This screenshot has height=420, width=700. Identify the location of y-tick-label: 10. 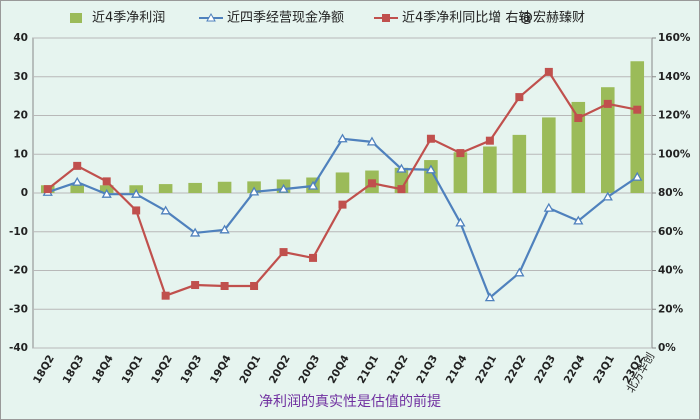
(20, 154).